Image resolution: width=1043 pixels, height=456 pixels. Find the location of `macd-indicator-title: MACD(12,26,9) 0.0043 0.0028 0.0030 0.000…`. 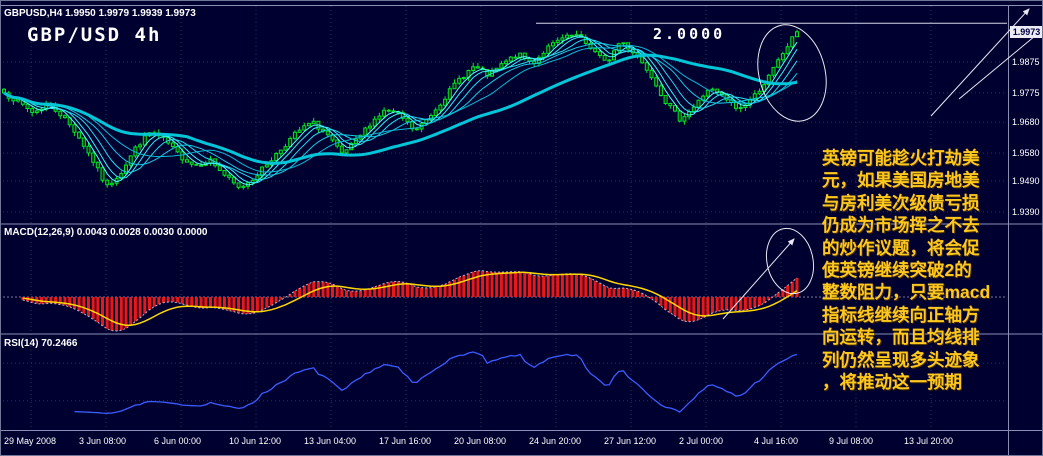

macd-indicator-title: MACD(12,26,9) 0.0043 0.0028 0.0030 0.000… is located at coordinates (106, 232).